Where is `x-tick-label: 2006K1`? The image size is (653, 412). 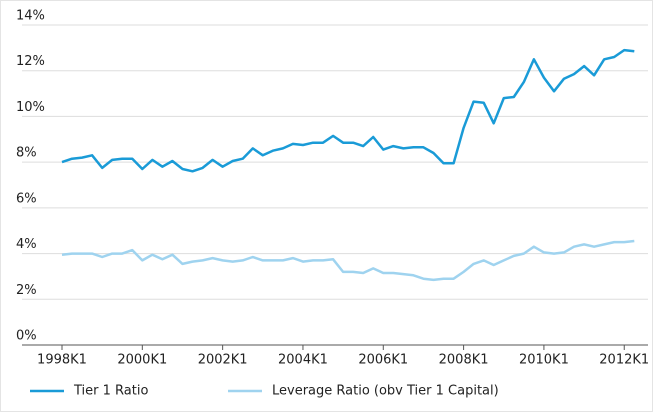
x-tick-label: 2006K1 is located at coordinates (383, 360).